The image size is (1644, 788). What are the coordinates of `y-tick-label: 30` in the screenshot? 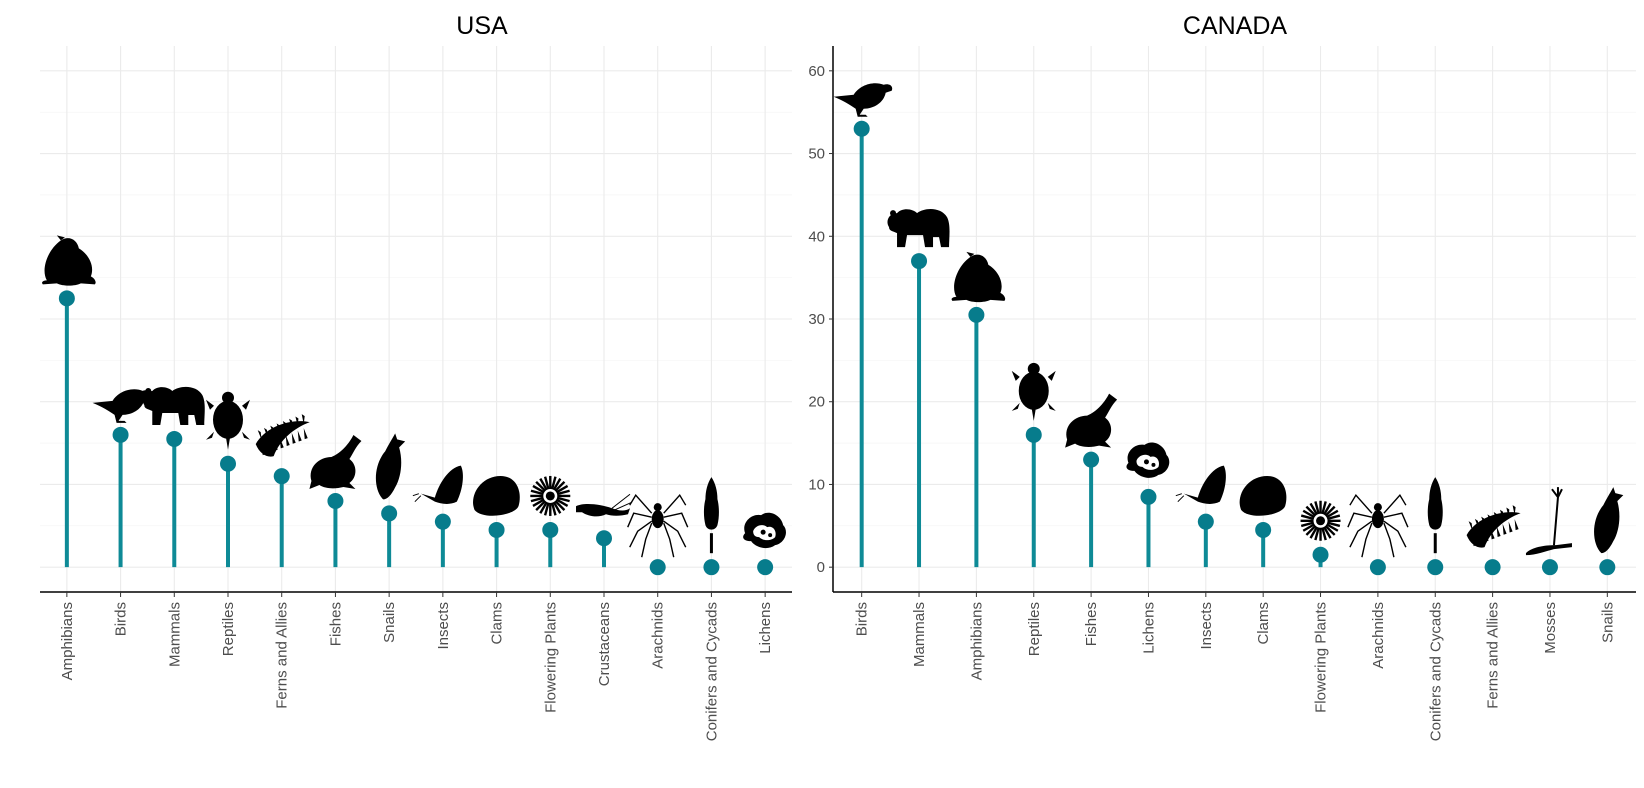 It's located at (816, 319).